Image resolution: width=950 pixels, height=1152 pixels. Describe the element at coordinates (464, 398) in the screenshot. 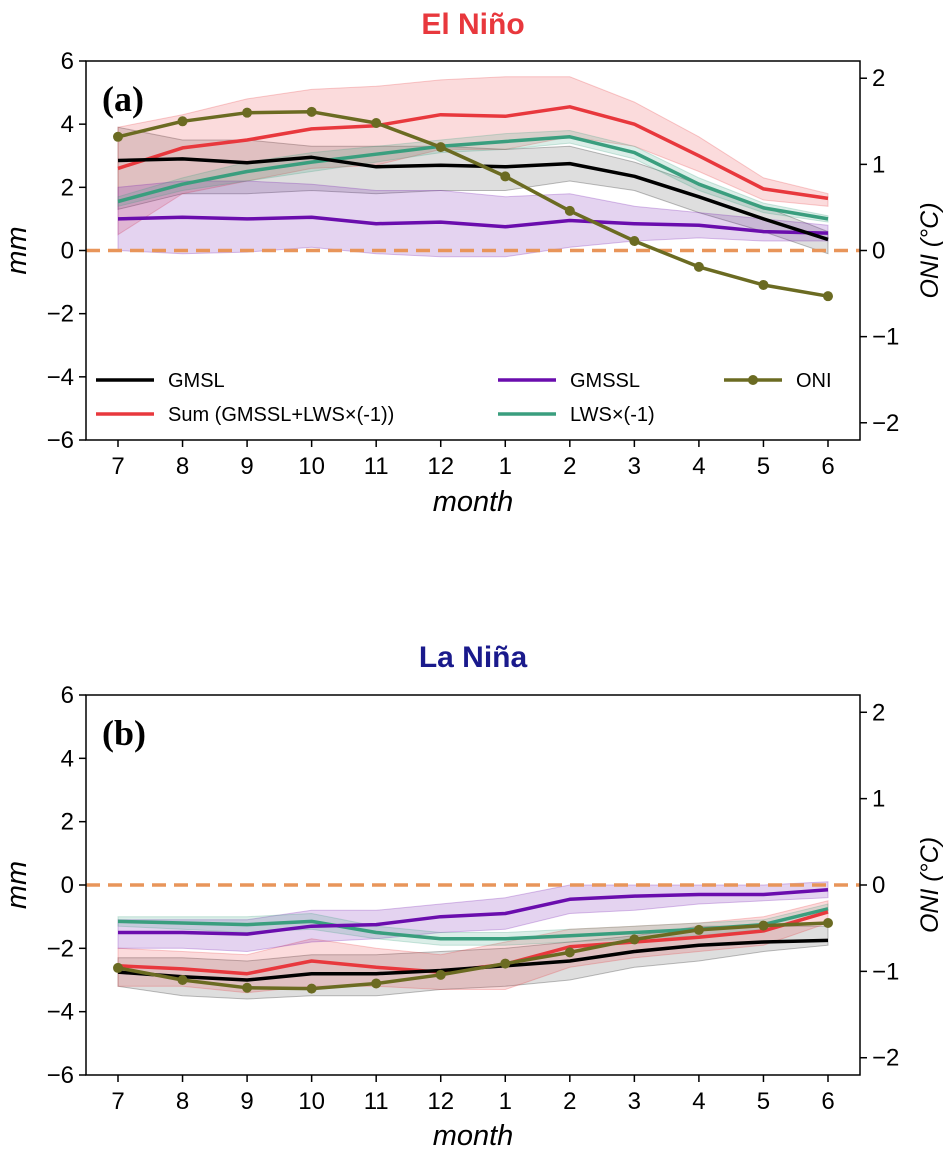

I see `legend: GMSL Sum (GMSSL+LWS×(-1)) GMSSL LWS×(-1) ONI` at that location.